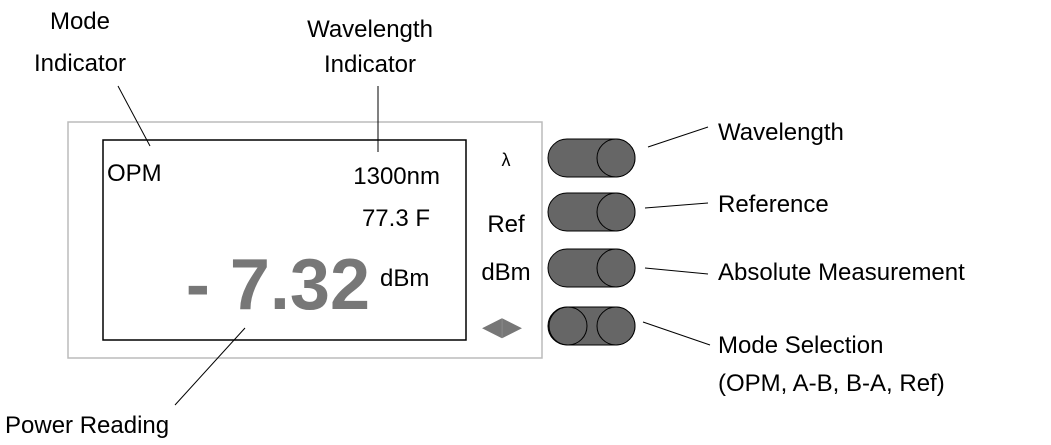  What do you see at coordinates (591, 158) in the screenshot?
I see `wavelength-button` at bounding box center [591, 158].